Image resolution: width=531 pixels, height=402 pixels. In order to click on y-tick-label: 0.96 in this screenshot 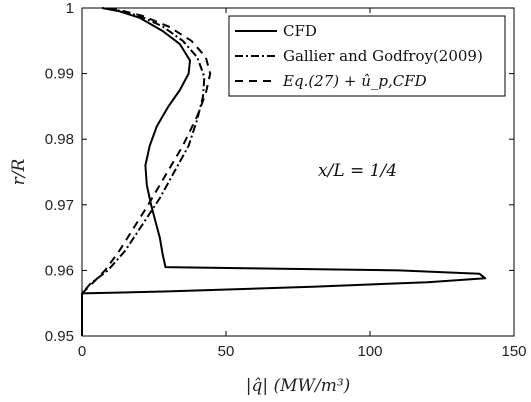, I will do `click(59, 270)`.